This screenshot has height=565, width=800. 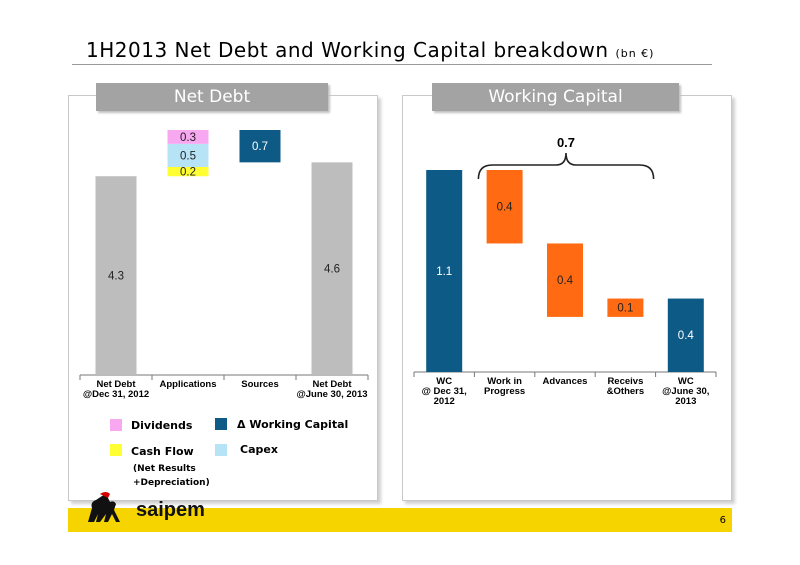 What do you see at coordinates (170, 510) in the screenshot?
I see `logo-text: saipem` at bounding box center [170, 510].